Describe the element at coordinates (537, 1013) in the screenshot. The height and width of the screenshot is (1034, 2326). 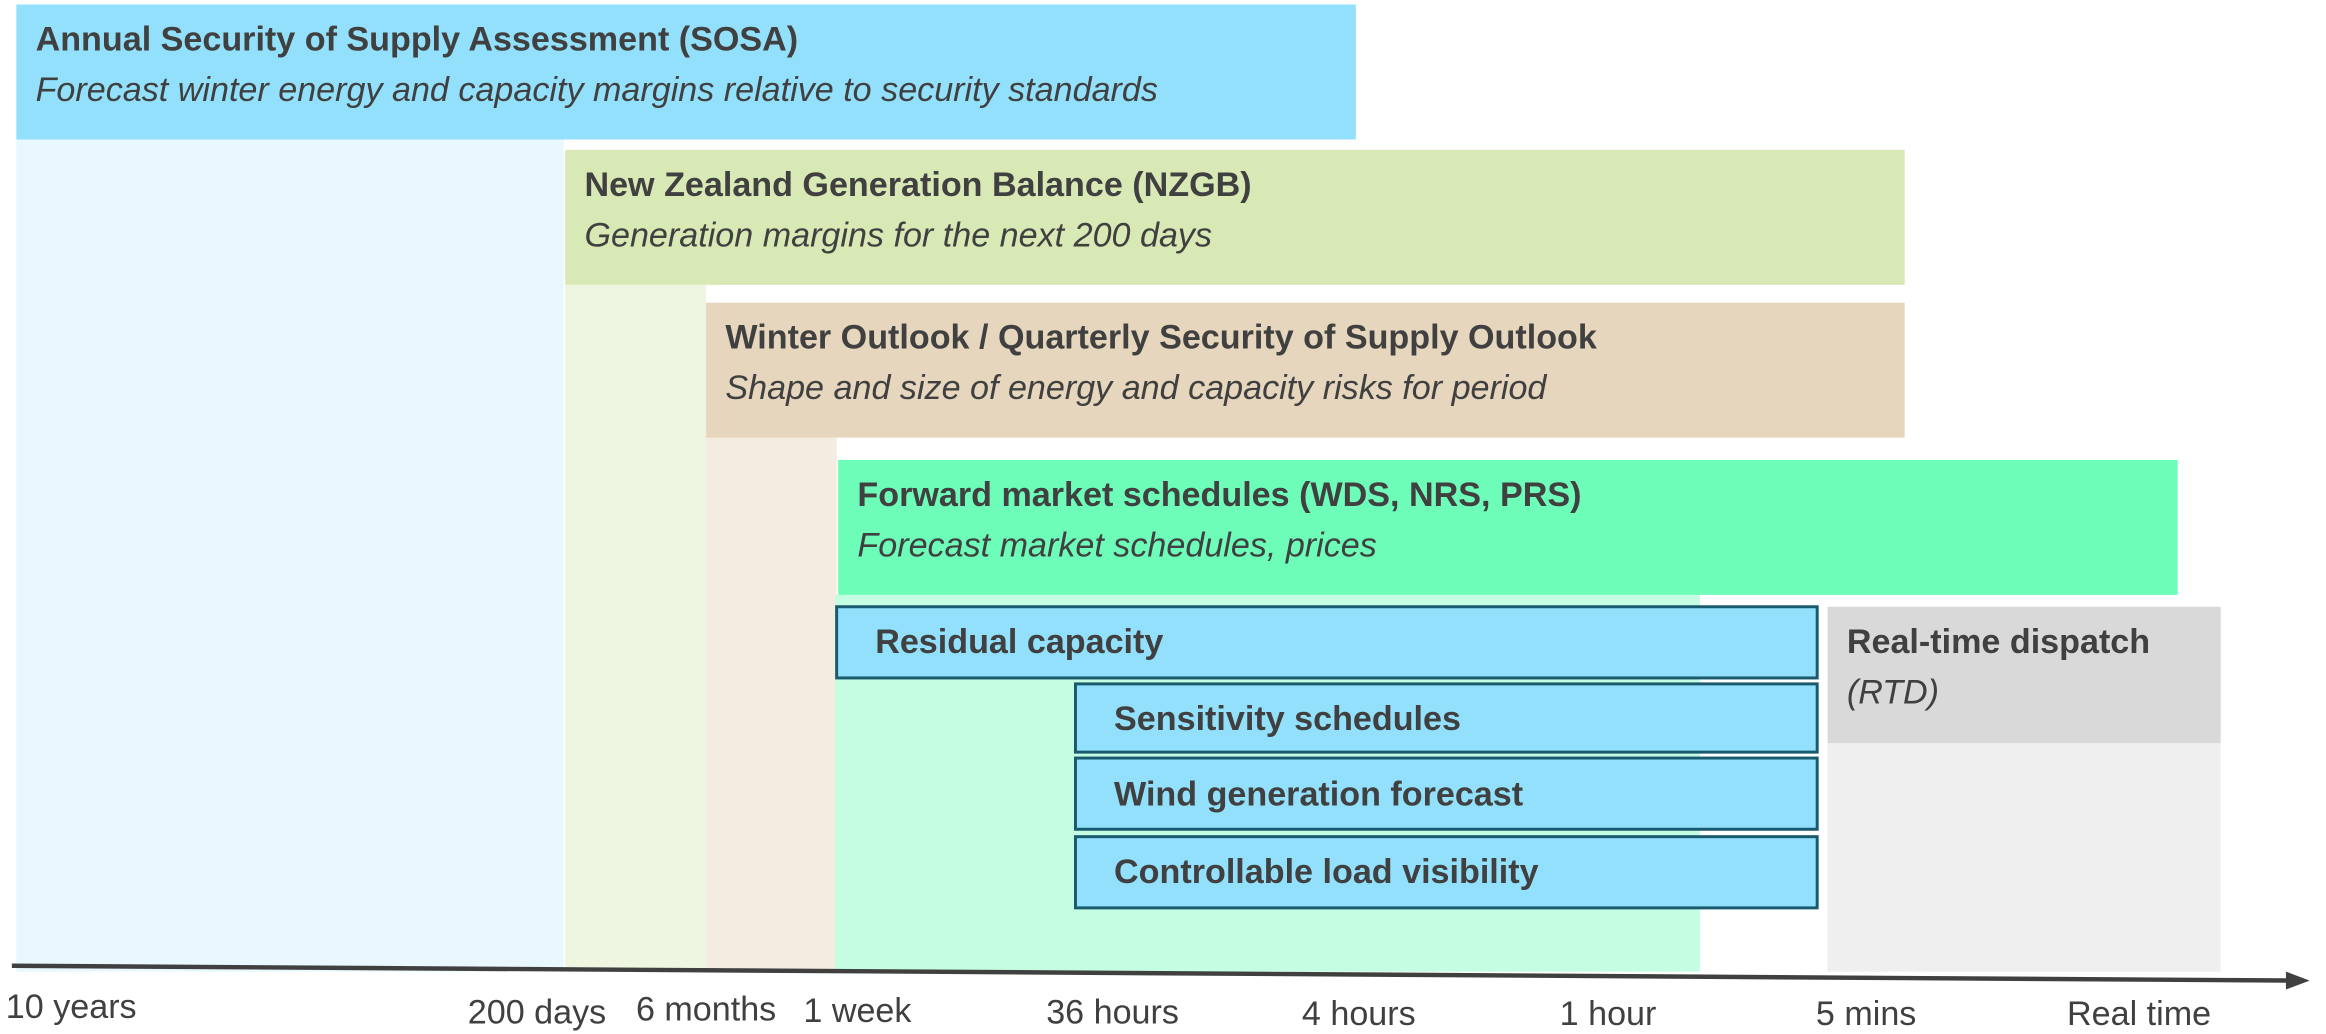
I see `timeline-label: 200 days` at that location.